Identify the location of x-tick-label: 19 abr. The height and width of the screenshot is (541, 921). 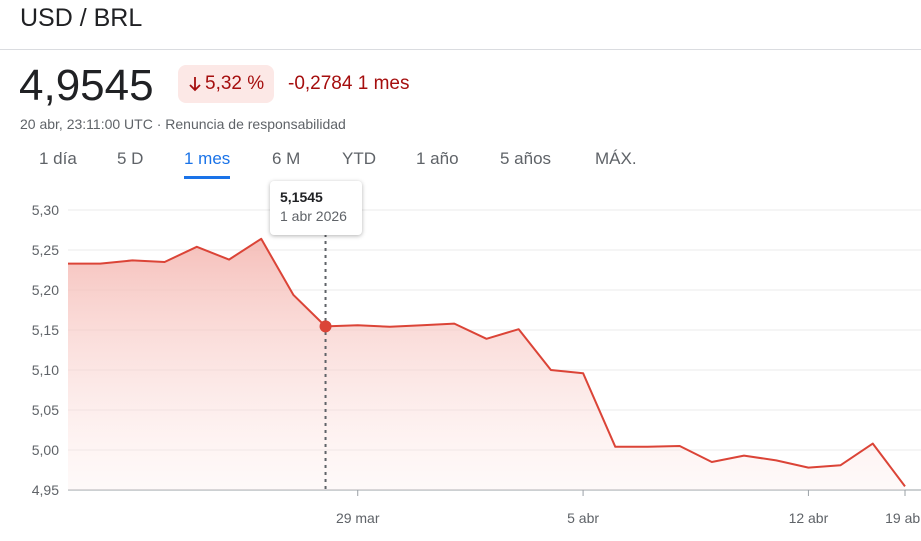
(903, 518).